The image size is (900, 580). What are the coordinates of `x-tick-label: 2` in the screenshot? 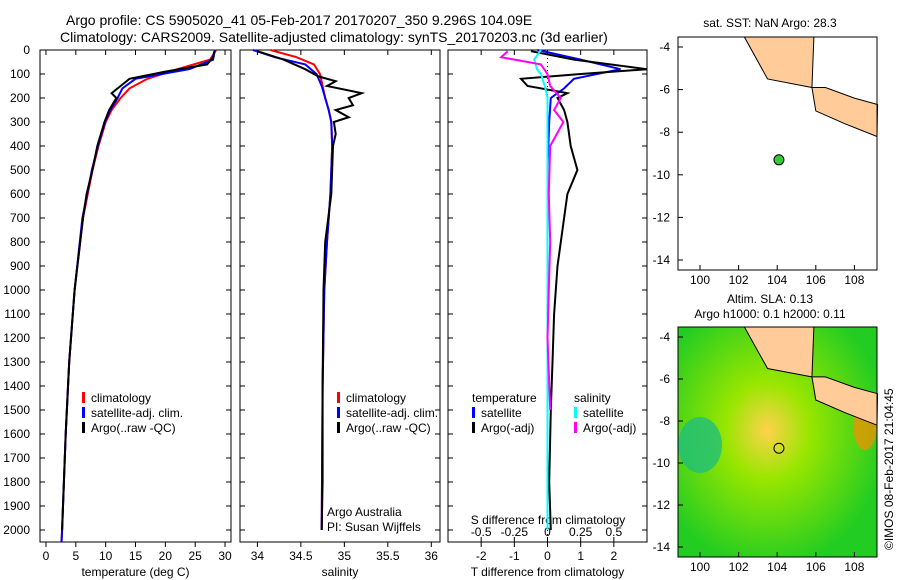 It's located at (613, 556).